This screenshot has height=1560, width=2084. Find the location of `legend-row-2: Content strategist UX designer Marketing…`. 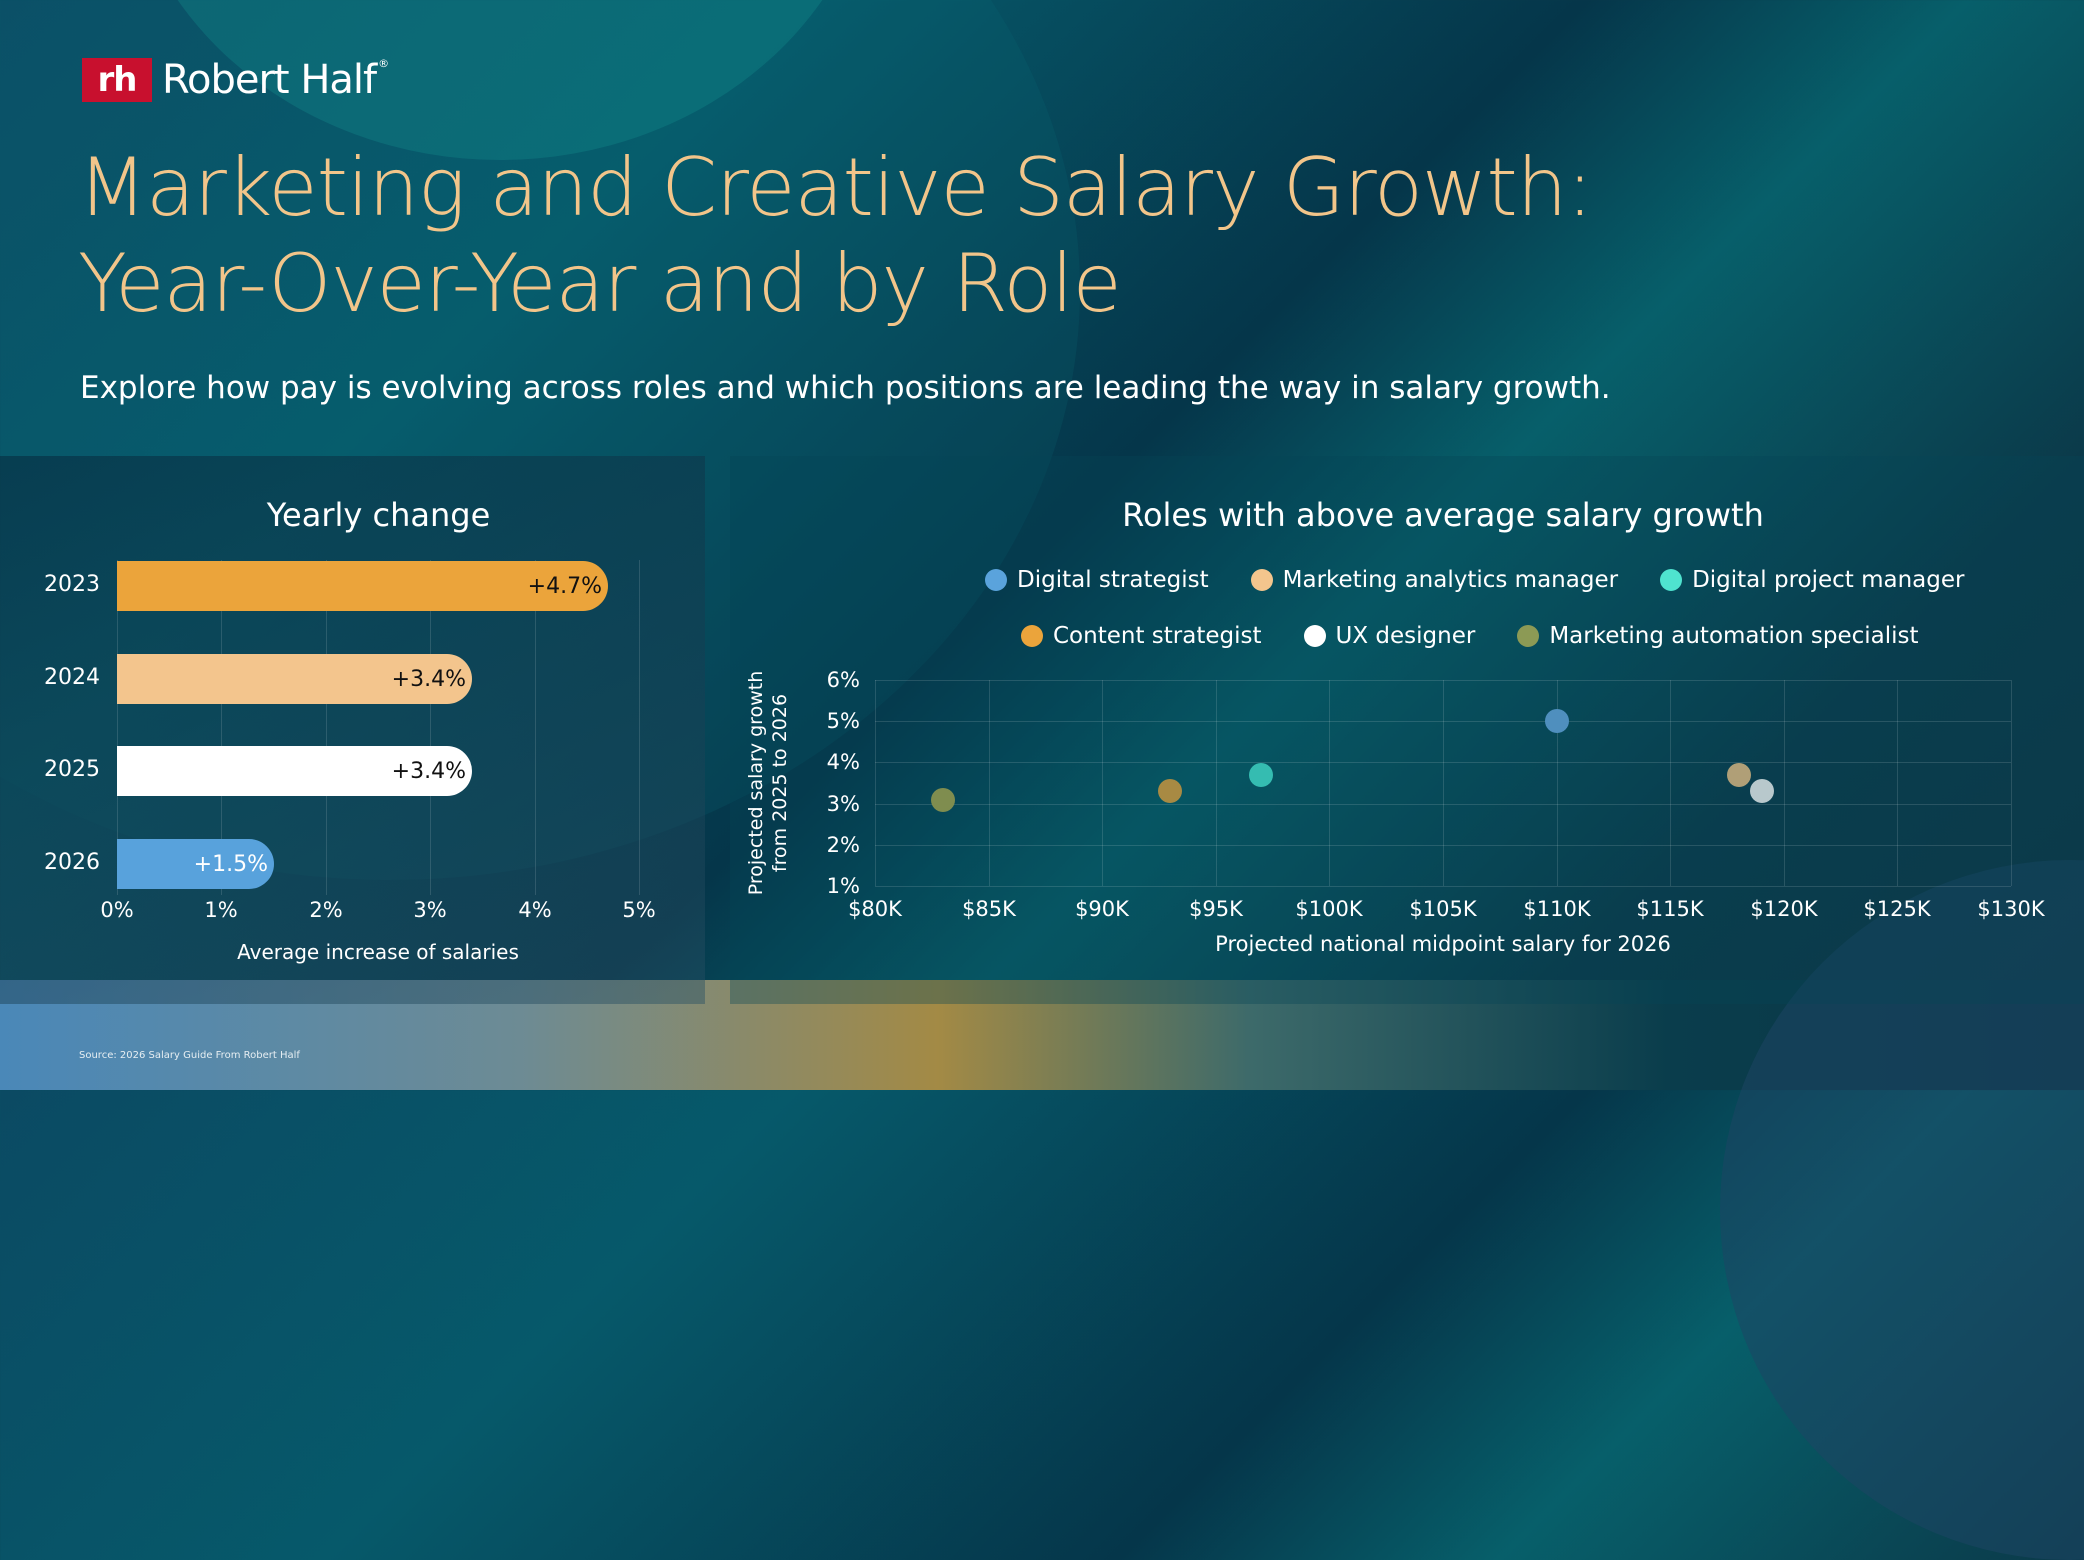

legend-row-2: Content strategist UX designer Marketing… is located at coordinates (1470, 636).